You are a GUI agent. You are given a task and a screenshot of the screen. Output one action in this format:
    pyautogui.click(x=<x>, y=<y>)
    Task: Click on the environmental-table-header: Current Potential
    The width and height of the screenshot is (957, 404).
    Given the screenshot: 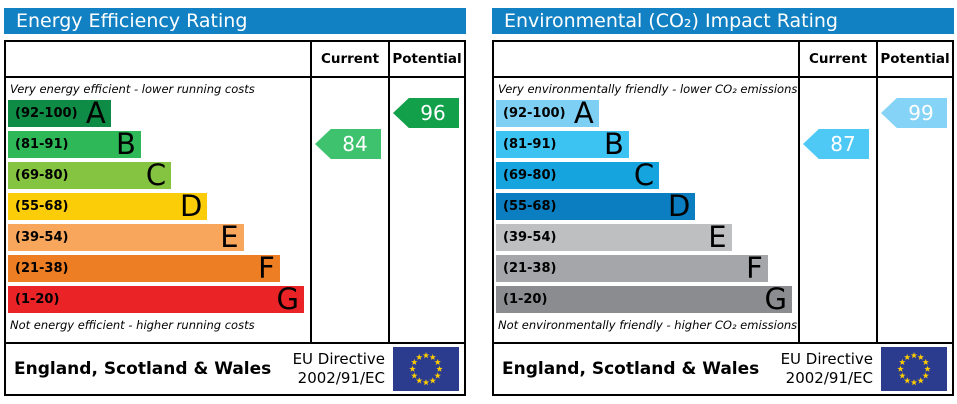 What is the action you would take?
    pyautogui.click(x=723, y=60)
    